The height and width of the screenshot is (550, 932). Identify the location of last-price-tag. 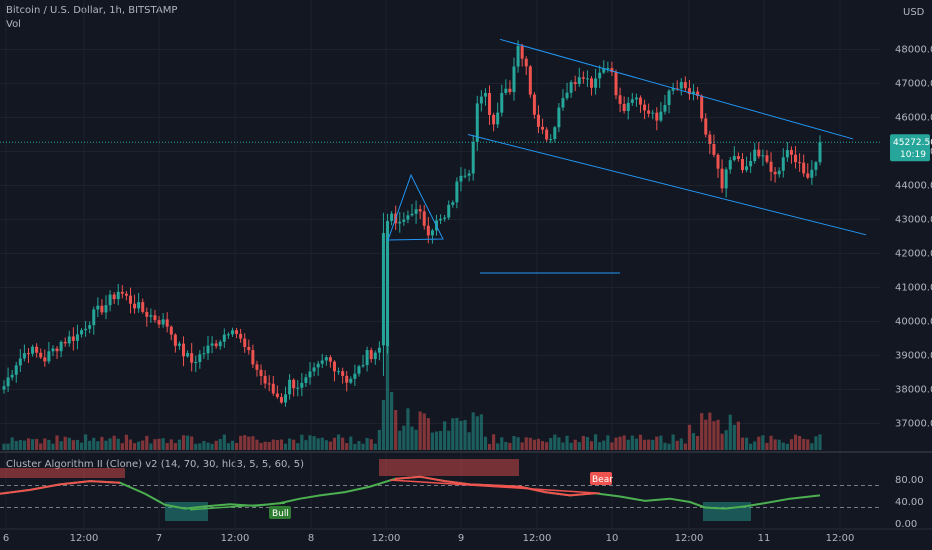
(910, 148).